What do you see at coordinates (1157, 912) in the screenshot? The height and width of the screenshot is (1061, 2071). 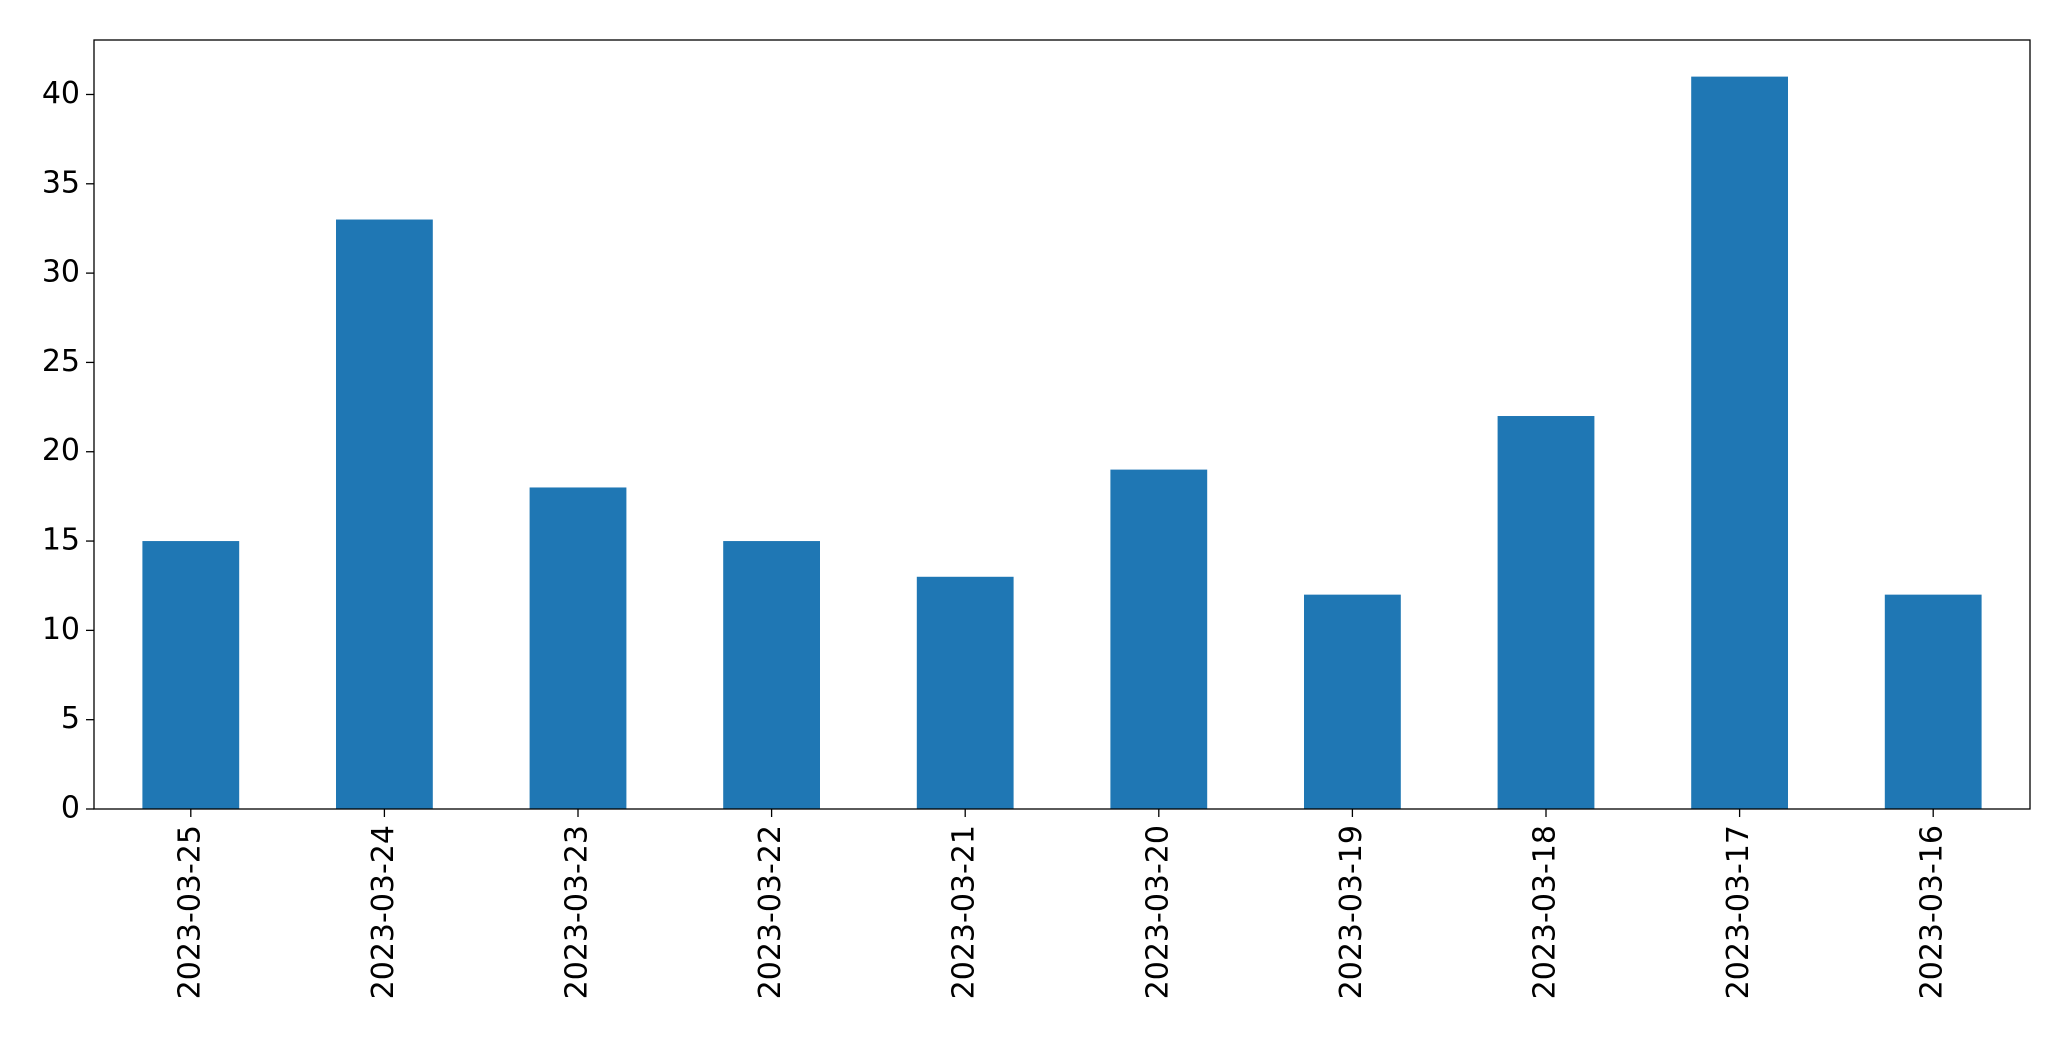 I see `x-tick-label: 2023-03-20` at bounding box center [1157, 912].